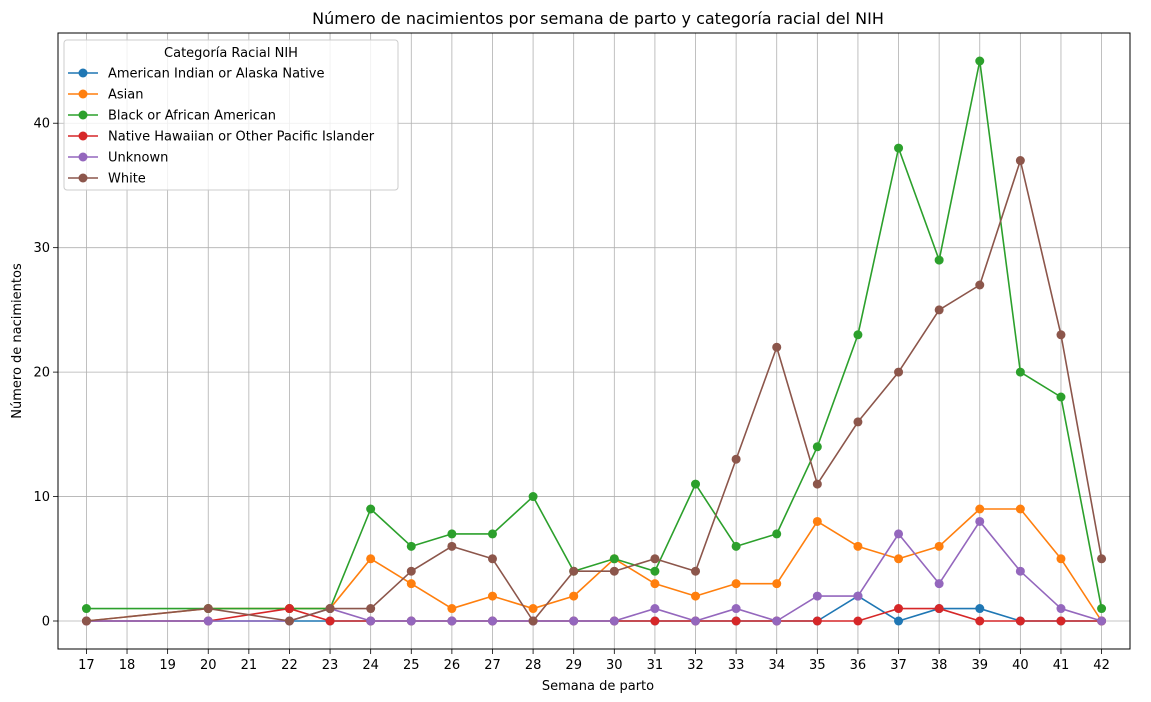 The image size is (1151, 702). What do you see at coordinates (817, 665) in the screenshot?
I see `x-tick-label: 35` at bounding box center [817, 665].